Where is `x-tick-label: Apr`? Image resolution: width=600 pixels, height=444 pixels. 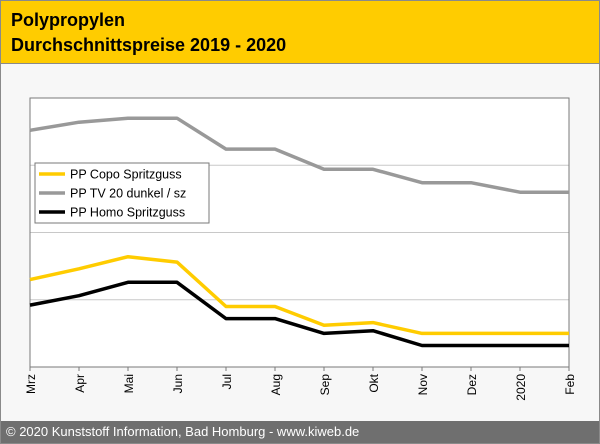
x-tick-label: Apr is located at coordinates (80, 383).